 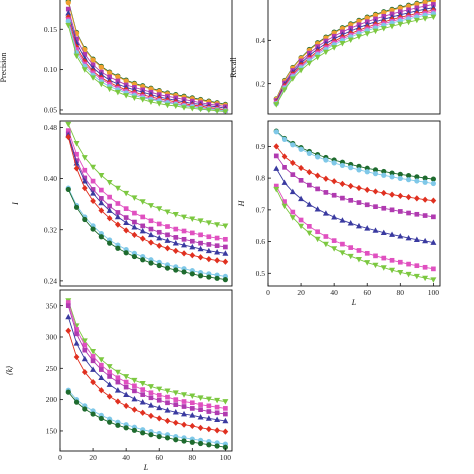 I want to click on x-tick-label: 100, so click(x=434, y=292).